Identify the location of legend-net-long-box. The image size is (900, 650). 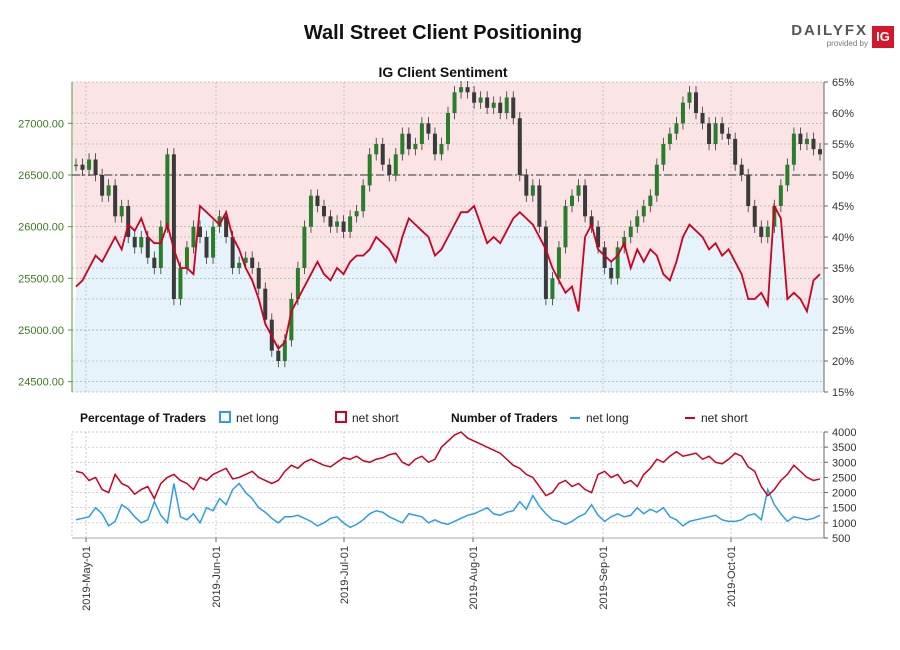
(225, 417).